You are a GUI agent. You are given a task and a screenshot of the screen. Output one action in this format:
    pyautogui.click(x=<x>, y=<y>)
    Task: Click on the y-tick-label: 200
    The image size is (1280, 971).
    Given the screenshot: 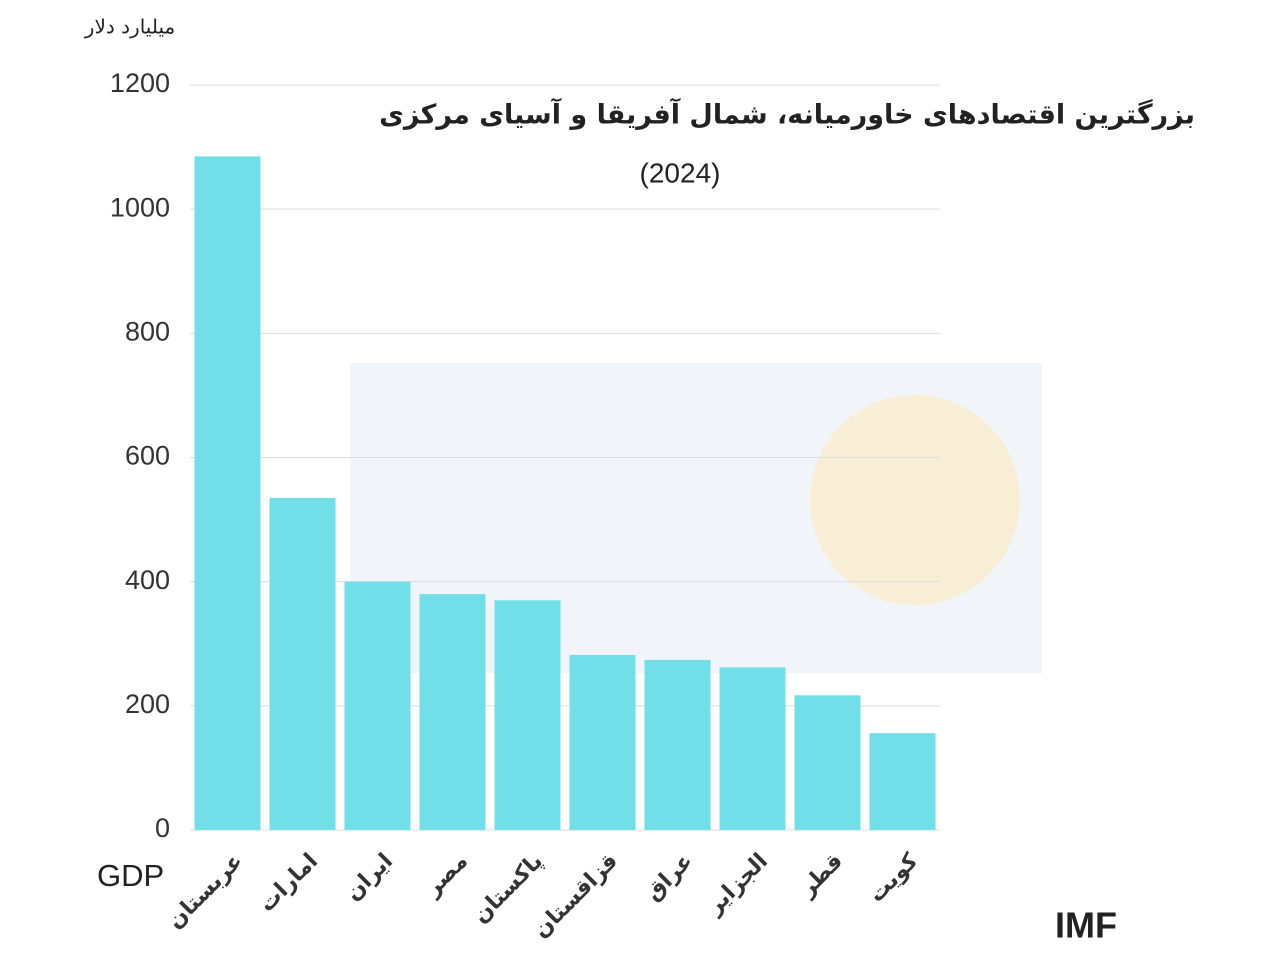 What is the action you would take?
    pyautogui.click(x=147, y=704)
    